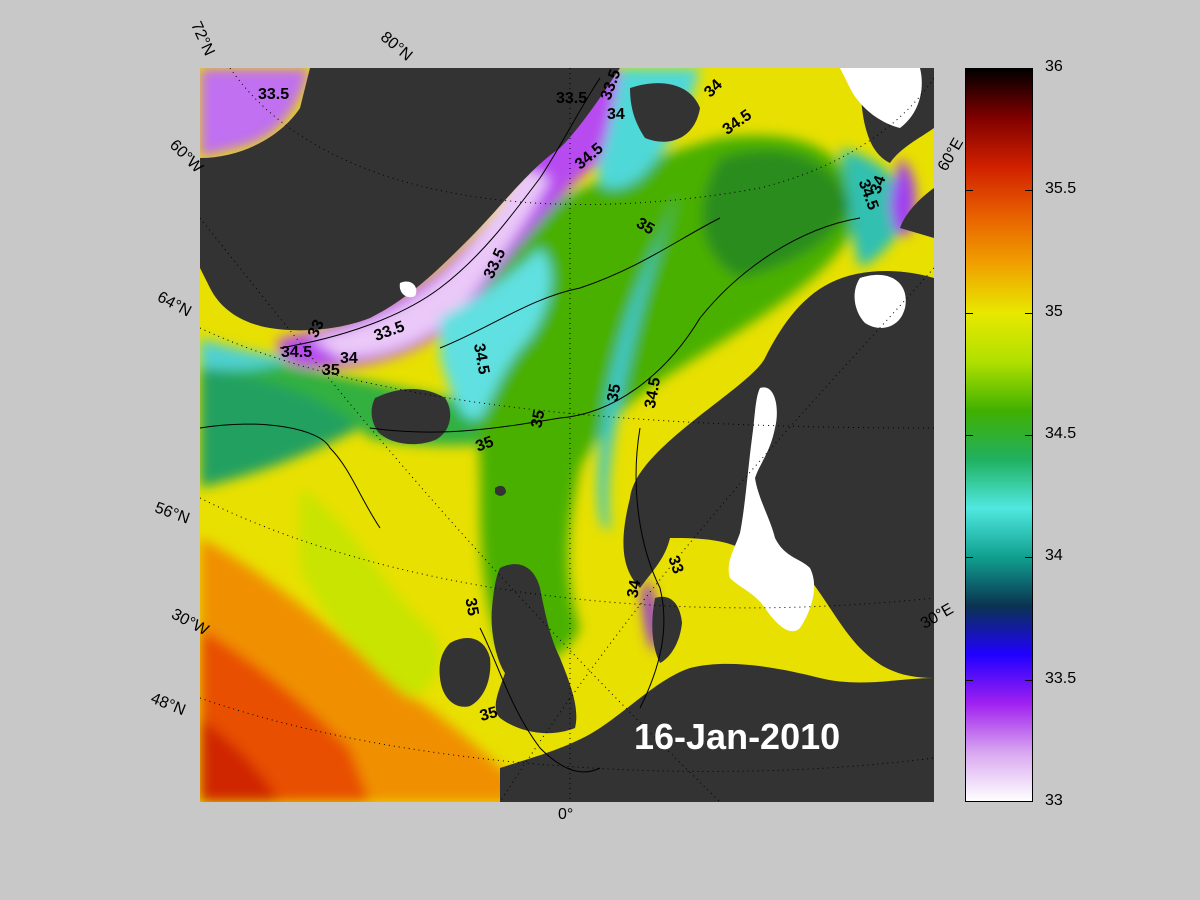 The width and height of the screenshot is (1200, 900). I want to click on colorbar-tick-label: 35, so click(1054, 311).